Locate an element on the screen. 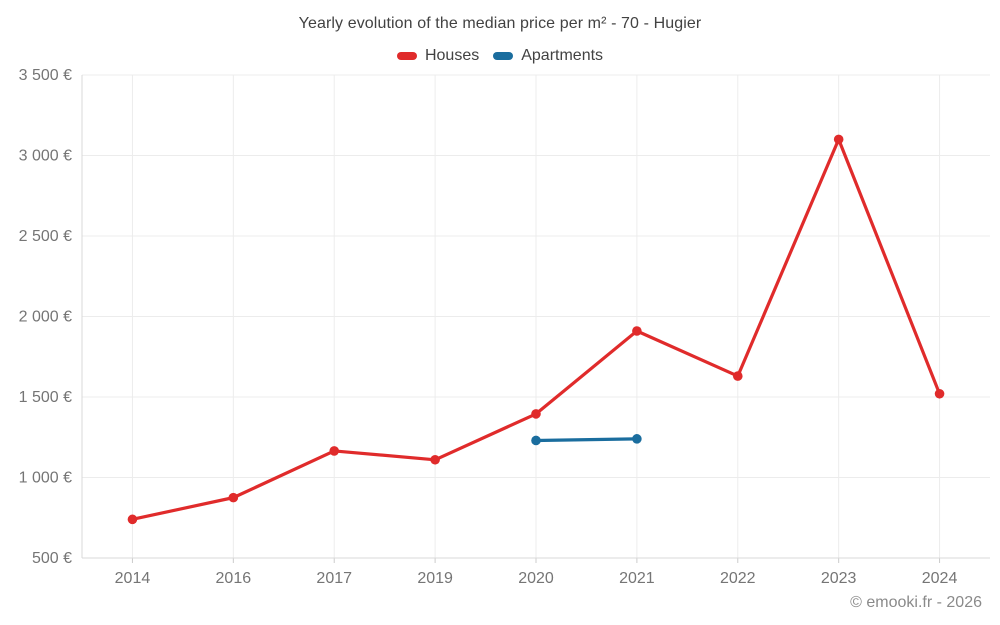 The image size is (1000, 625). x-tick-label: 2014 is located at coordinates (133, 578).